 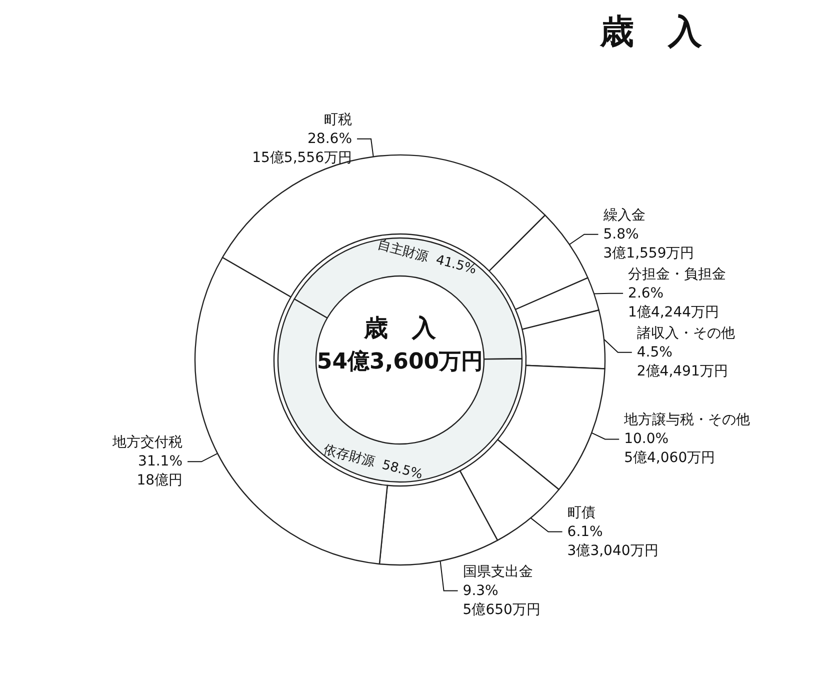 I want to click on slice-label: 依存財源 58.5%, so click(x=373, y=462).